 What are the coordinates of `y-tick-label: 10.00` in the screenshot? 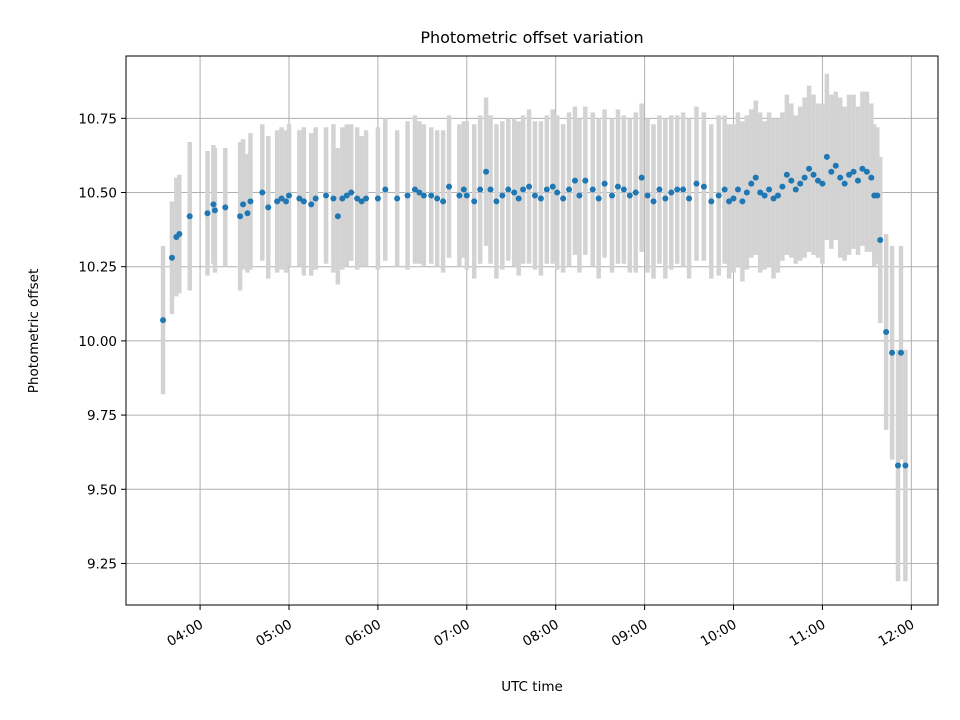 It's located at (97, 342).